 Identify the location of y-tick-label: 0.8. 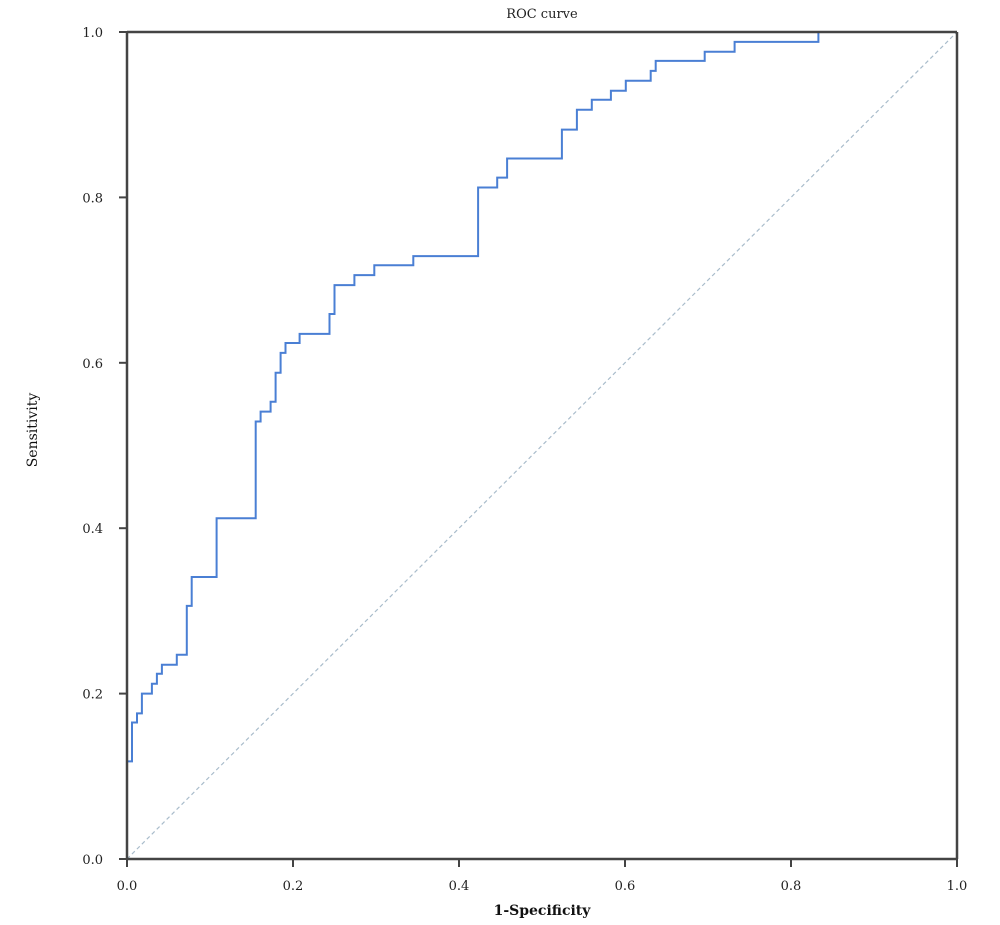
(92, 198).